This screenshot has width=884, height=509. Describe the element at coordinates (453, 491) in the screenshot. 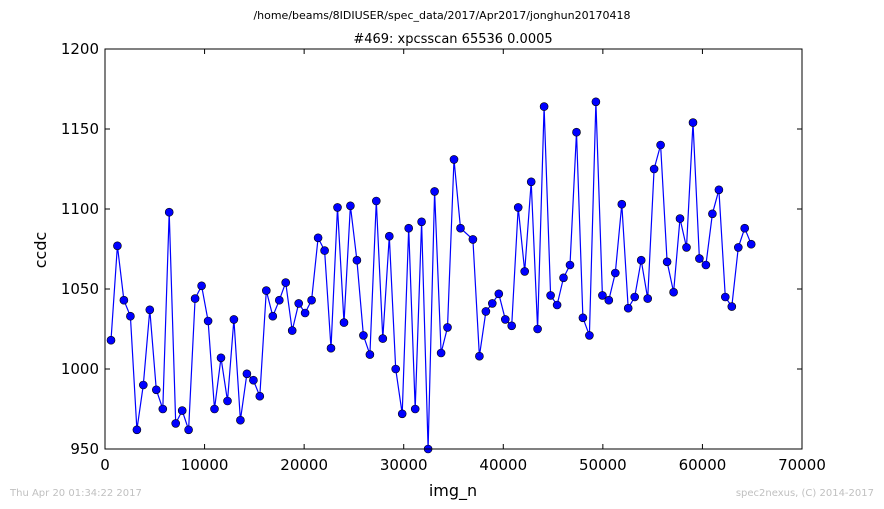

I see `x-axis-label: img_n` at that location.